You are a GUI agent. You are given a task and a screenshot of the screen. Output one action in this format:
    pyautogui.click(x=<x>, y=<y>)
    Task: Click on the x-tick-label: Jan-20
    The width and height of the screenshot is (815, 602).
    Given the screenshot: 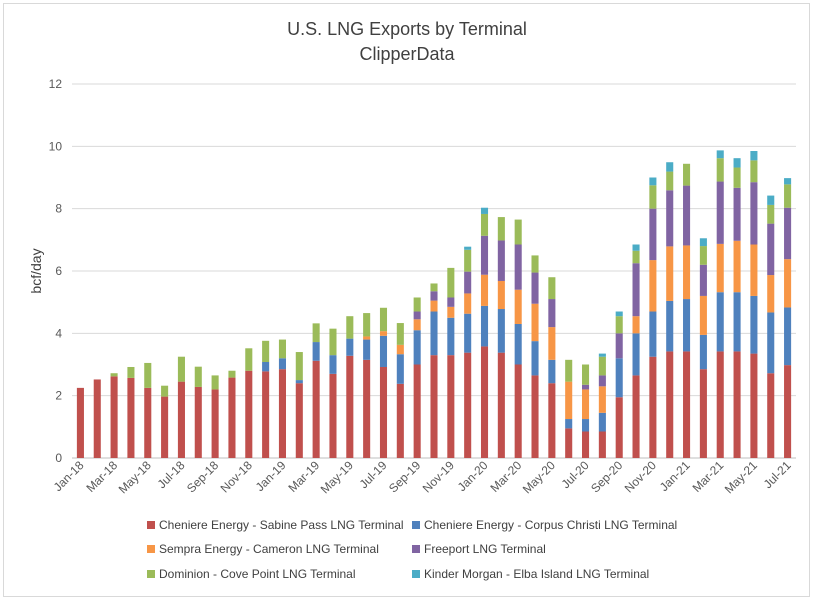 What is the action you would take?
    pyautogui.click(x=473, y=476)
    